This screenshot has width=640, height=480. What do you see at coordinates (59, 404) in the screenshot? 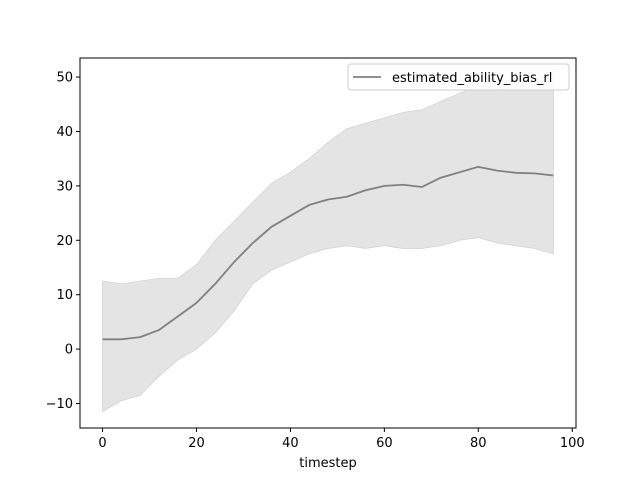
I see `y-tick-label: −10` at bounding box center [59, 404].